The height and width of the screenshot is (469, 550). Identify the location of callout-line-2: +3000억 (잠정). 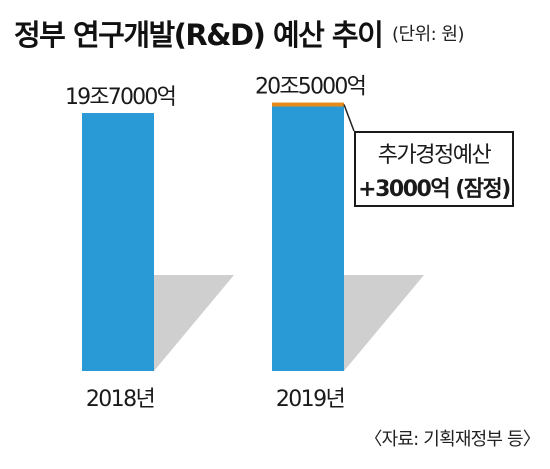
(434, 189).